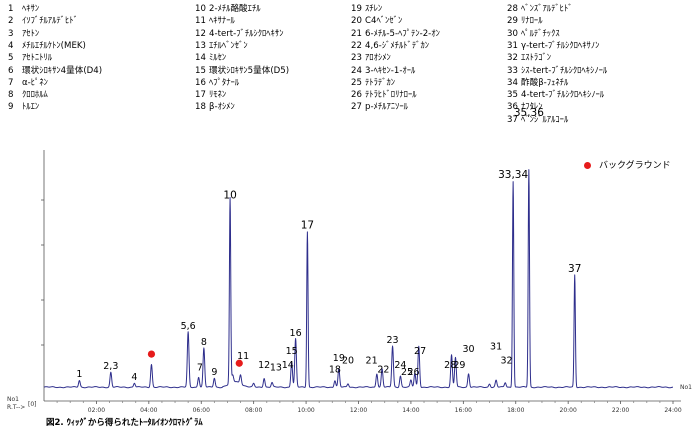 This screenshot has width=700, height=430. I want to click on legend-item-number: 2, so click(11, 21).